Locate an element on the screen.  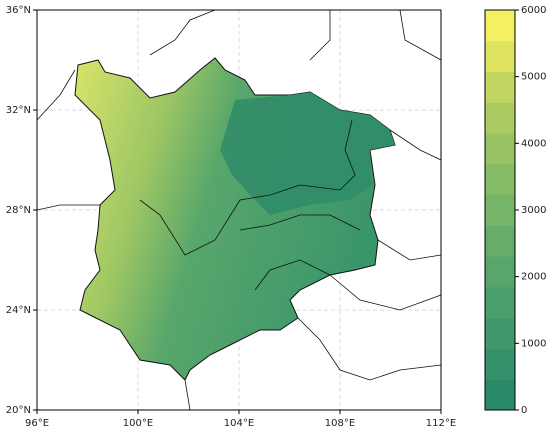
colorbar-tick-label: 2000 is located at coordinates (533, 277).